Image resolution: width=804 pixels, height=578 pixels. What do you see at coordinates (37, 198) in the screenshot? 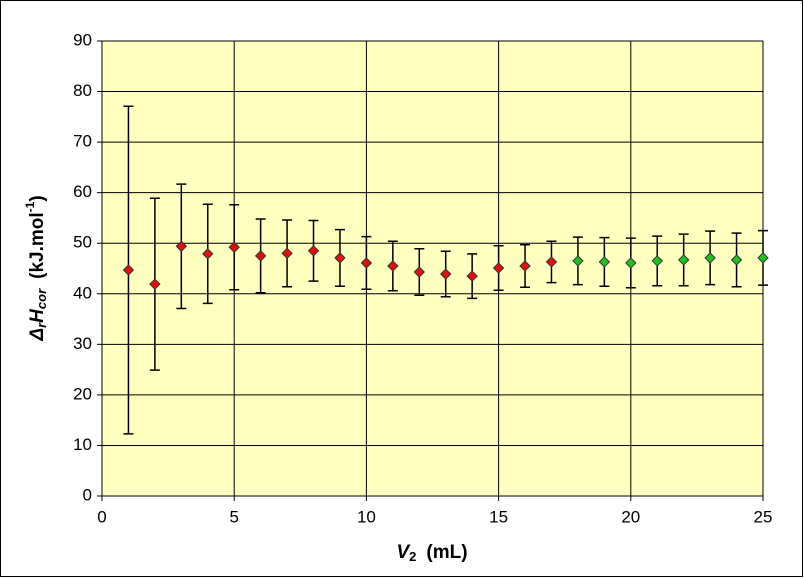
I see `y-label-close: )` at bounding box center [37, 198].